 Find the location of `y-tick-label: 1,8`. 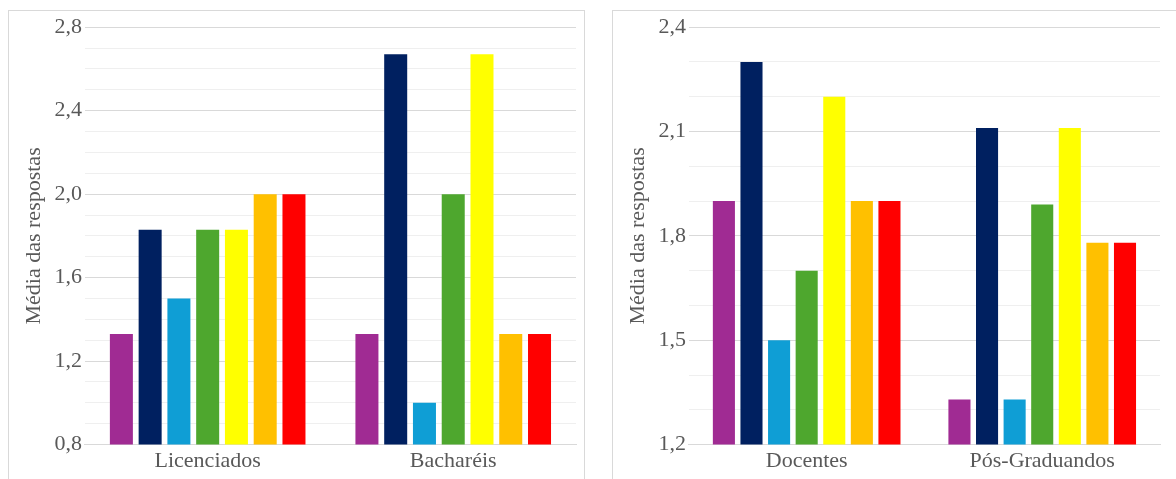

y-tick-label: 1,8 is located at coordinates (672, 234).